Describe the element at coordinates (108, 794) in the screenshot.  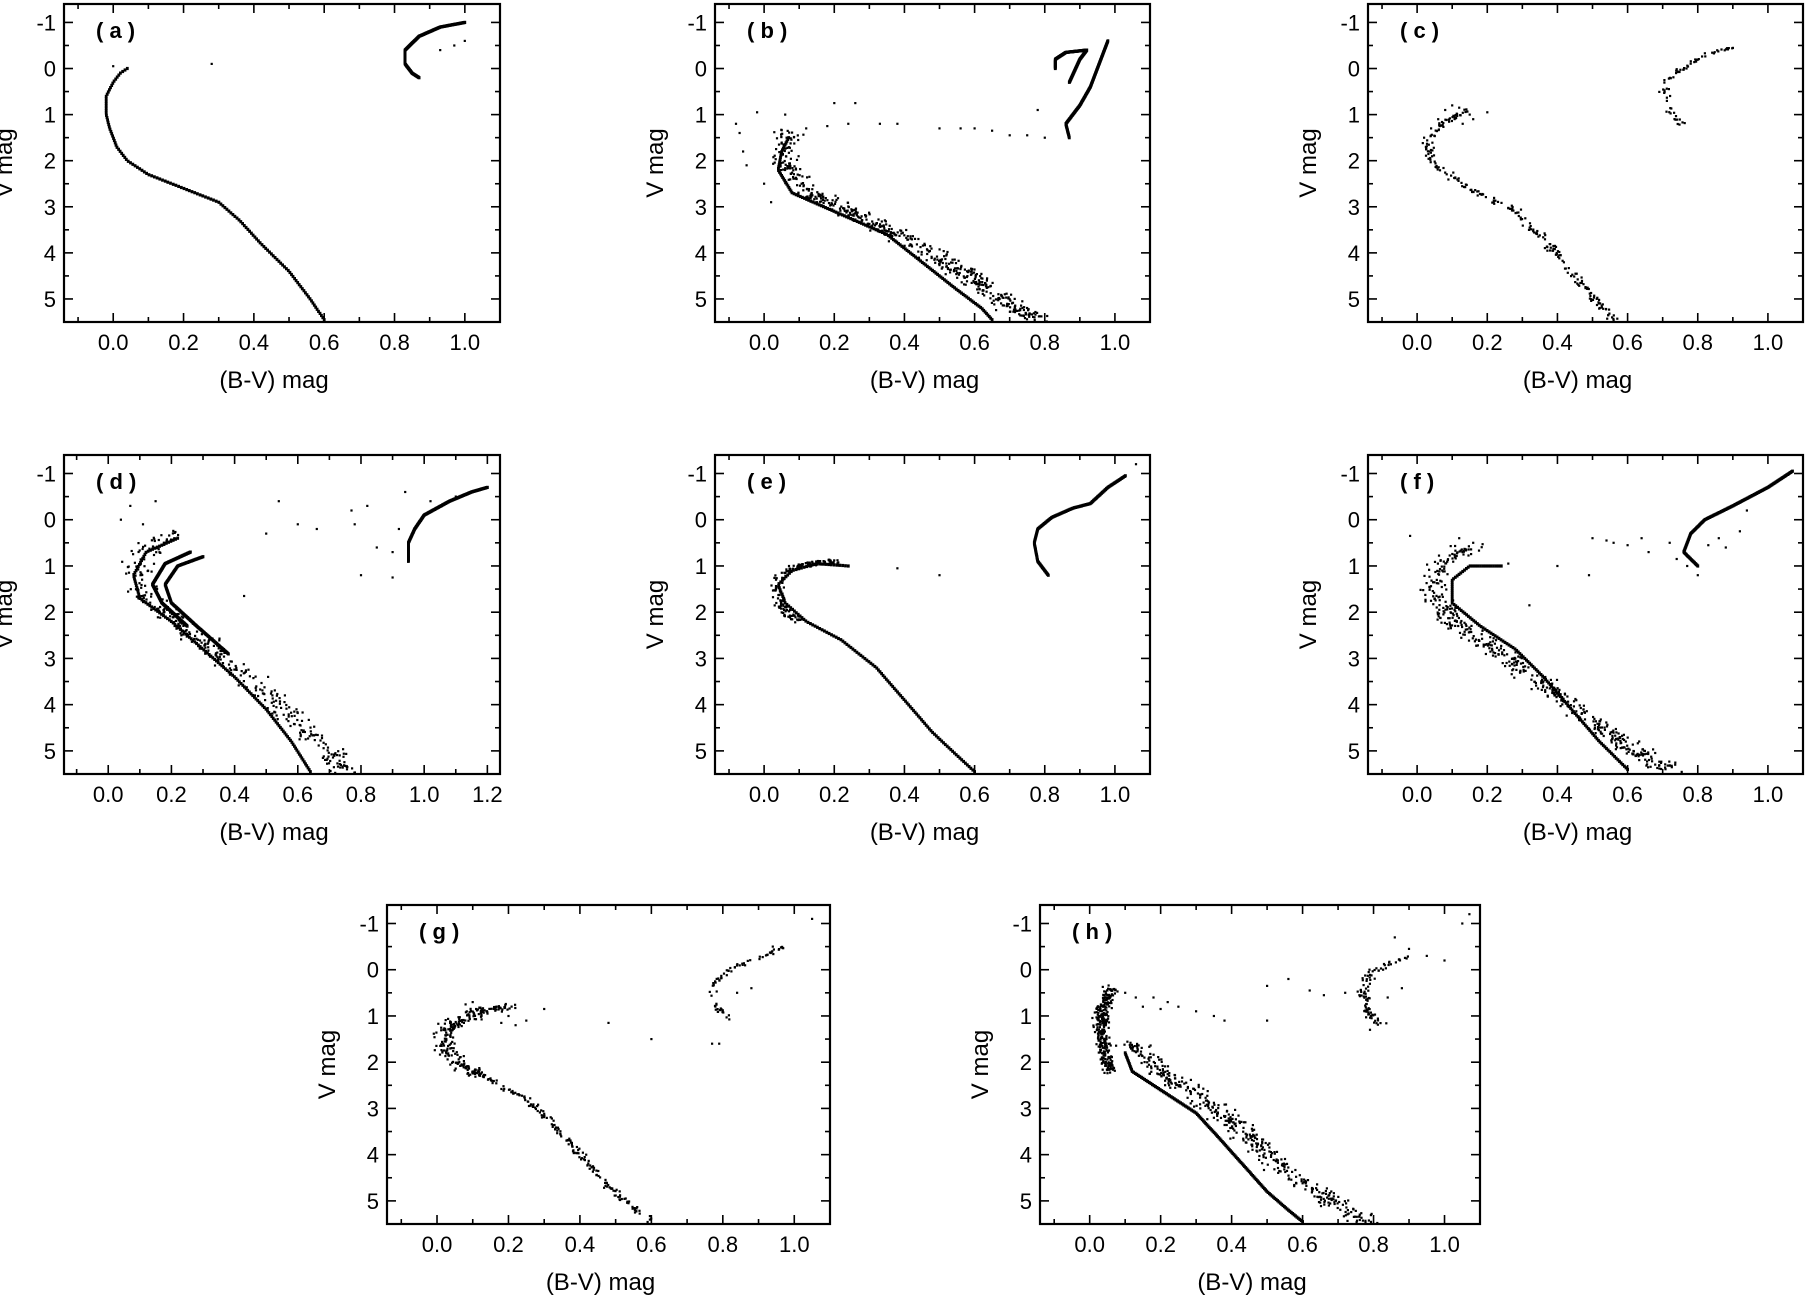
I see `x-tick-label: 0.0` at that location.